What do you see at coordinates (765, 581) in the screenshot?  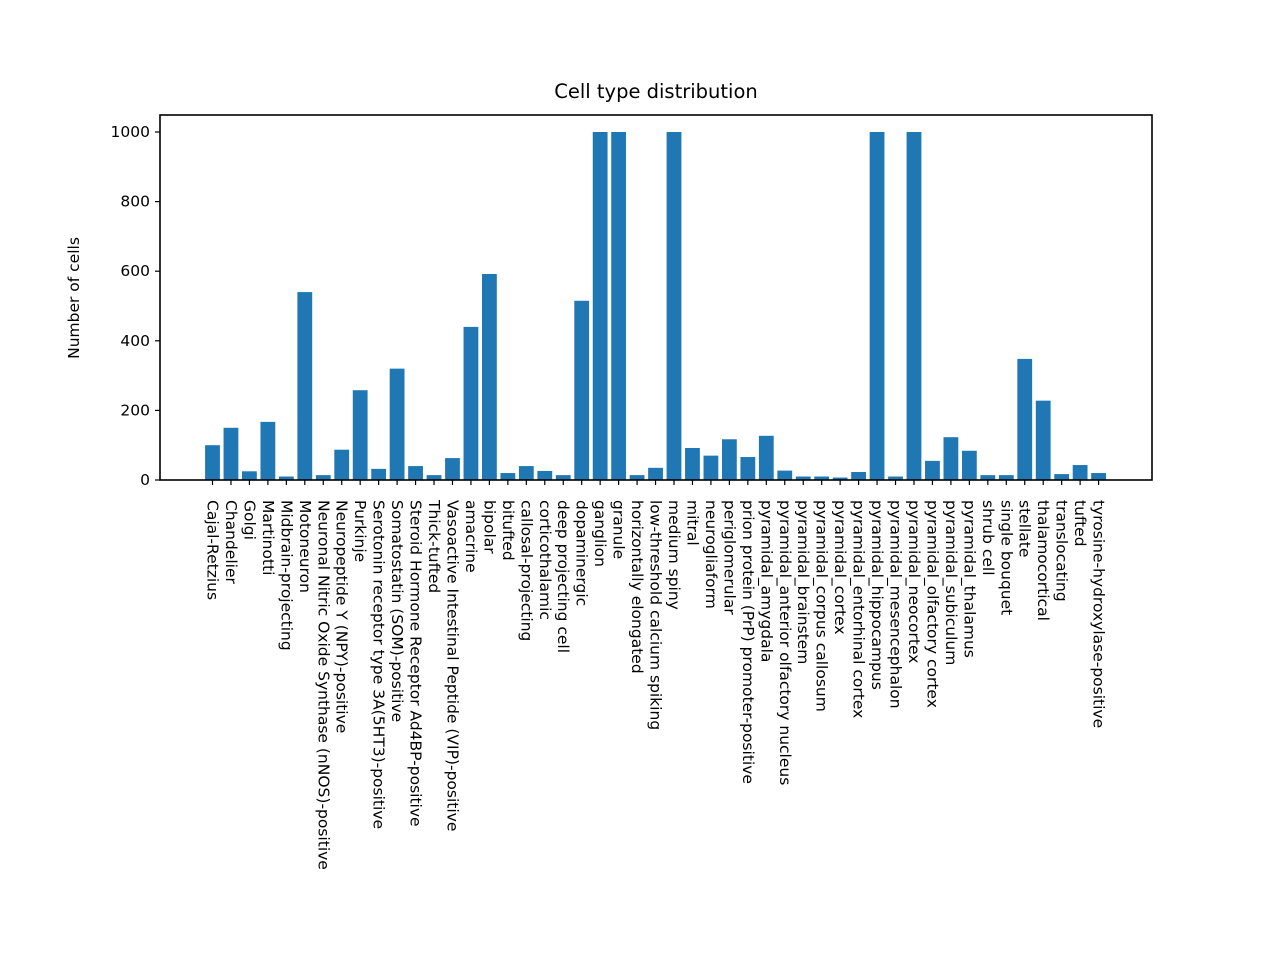 I see `x-tick-label: pyramidal_amygdala` at bounding box center [765, 581].